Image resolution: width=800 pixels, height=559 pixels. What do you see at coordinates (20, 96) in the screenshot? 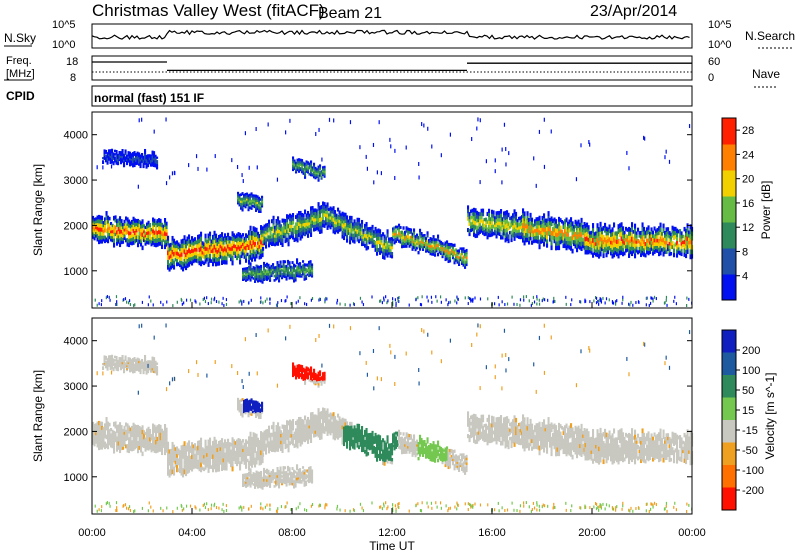
I see `cpid-label: CPID` at bounding box center [20, 96].